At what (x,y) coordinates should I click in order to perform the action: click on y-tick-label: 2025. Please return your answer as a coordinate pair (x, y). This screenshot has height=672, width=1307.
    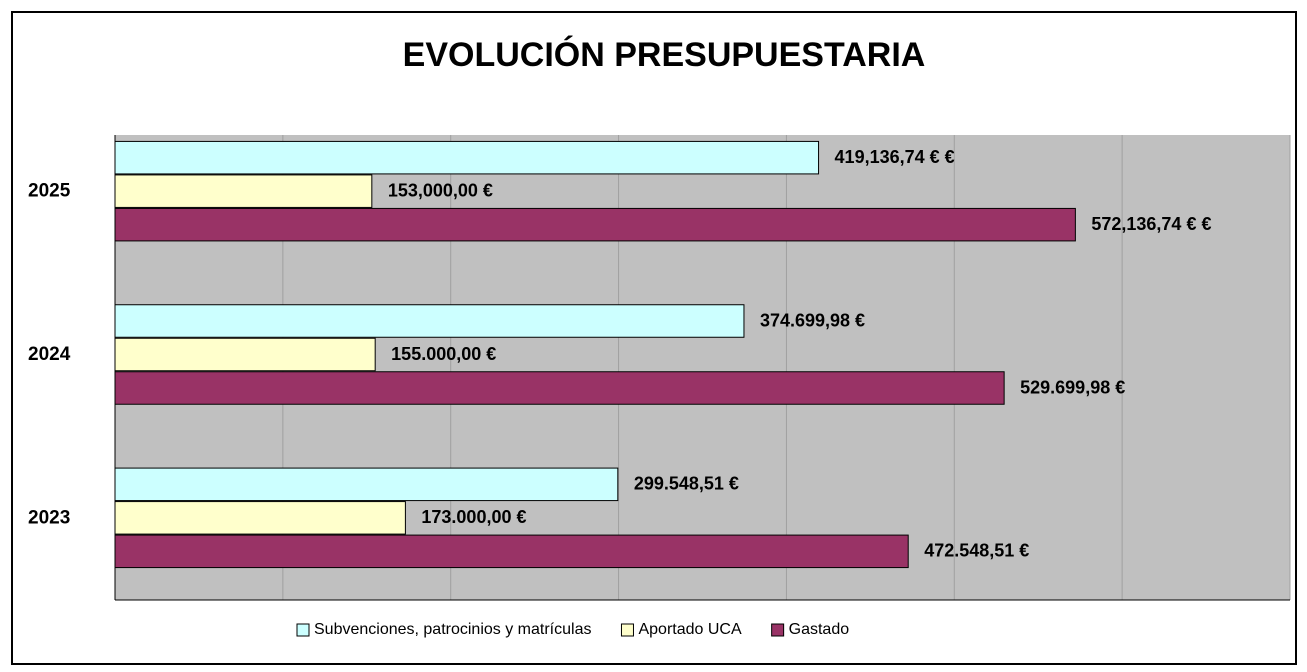
    Looking at the image, I should click on (49, 191).